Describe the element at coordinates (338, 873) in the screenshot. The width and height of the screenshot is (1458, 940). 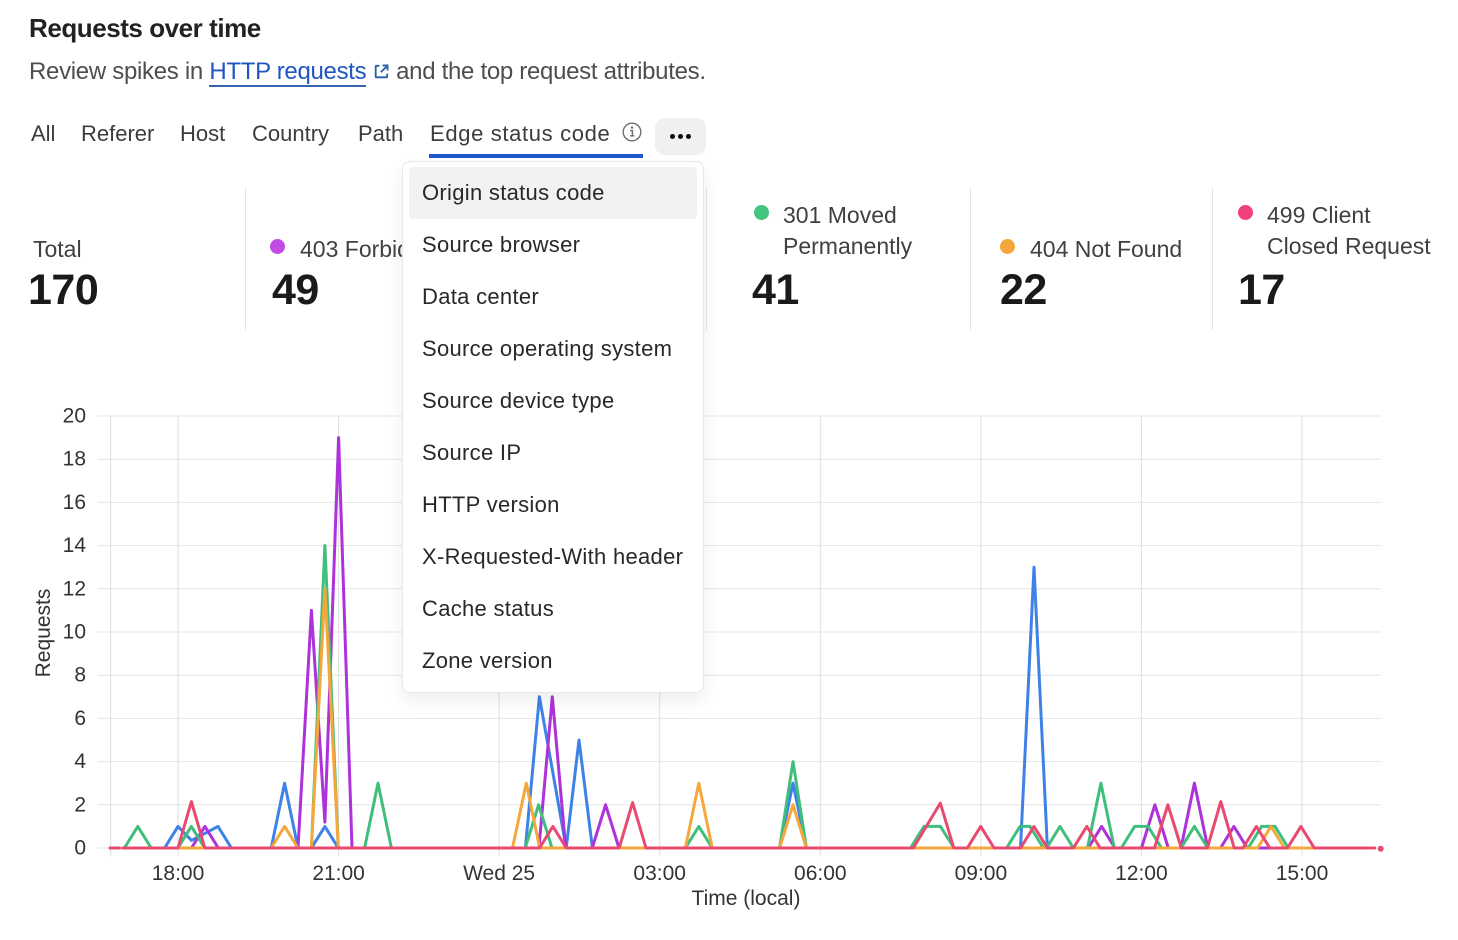
I see `svg-text: 21:00` at that location.